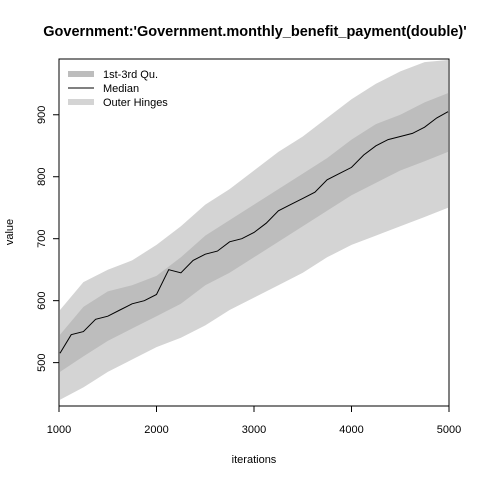 The image size is (480, 480). I want to click on y-tick-label: 500, so click(42, 362).